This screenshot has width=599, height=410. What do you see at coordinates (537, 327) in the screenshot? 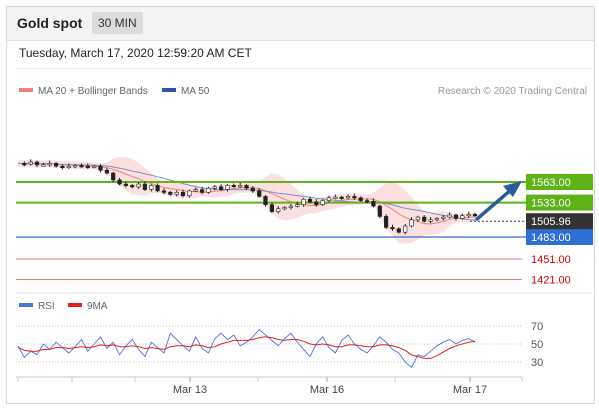
I see `rsi-tick-70: 70` at bounding box center [537, 327].